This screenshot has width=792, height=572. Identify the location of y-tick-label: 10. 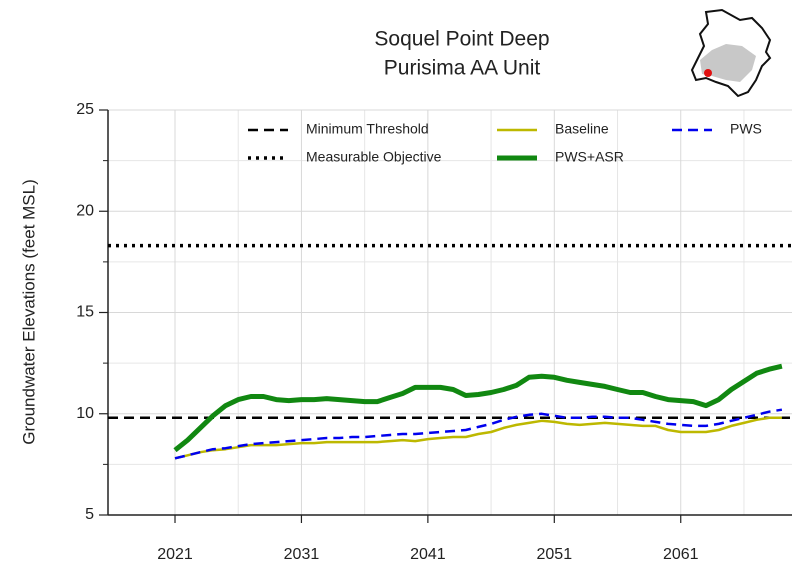
(85, 413).